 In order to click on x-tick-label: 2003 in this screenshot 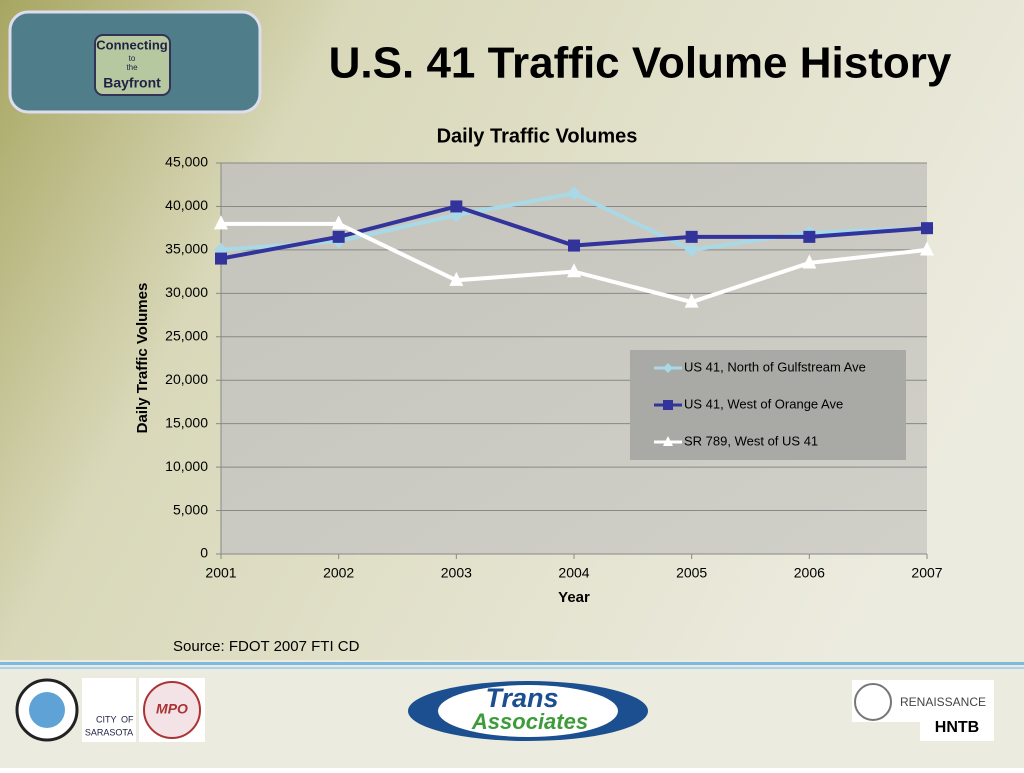, I will do `click(456, 573)`.